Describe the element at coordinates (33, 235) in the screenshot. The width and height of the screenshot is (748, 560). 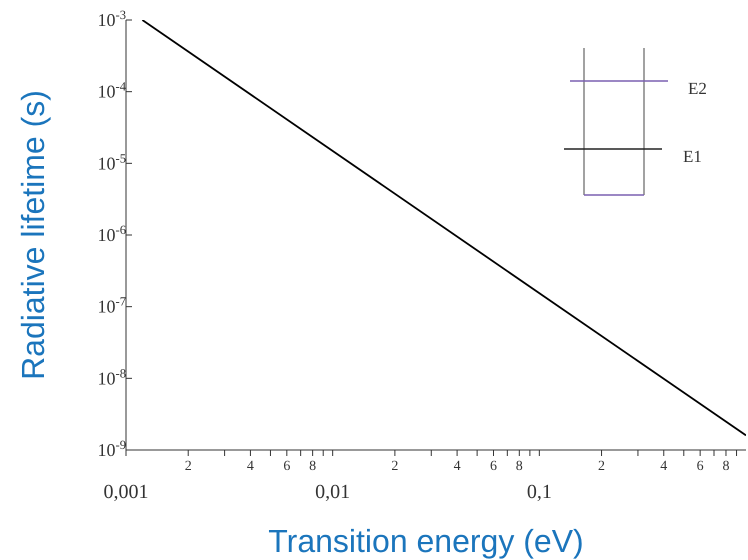
I see `y-axis-title: Radiative lifetime (s)` at that location.